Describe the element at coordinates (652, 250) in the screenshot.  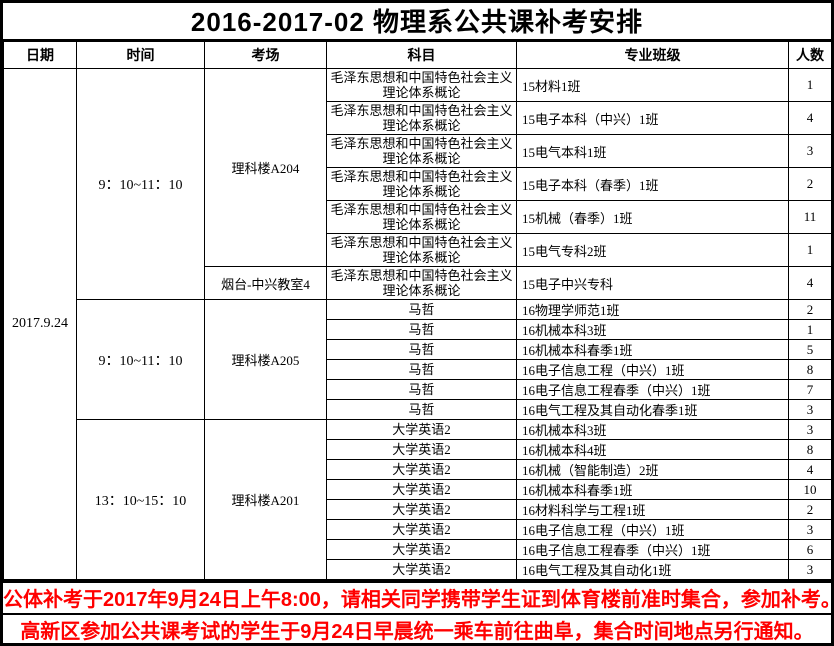
I see `class-cell: 15电气专科2班` at that location.